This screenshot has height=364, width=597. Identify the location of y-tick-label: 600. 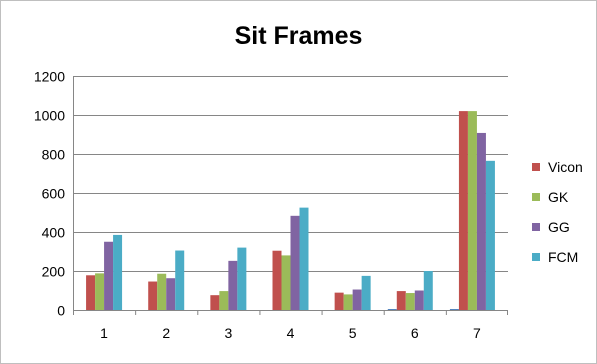
(54, 194).